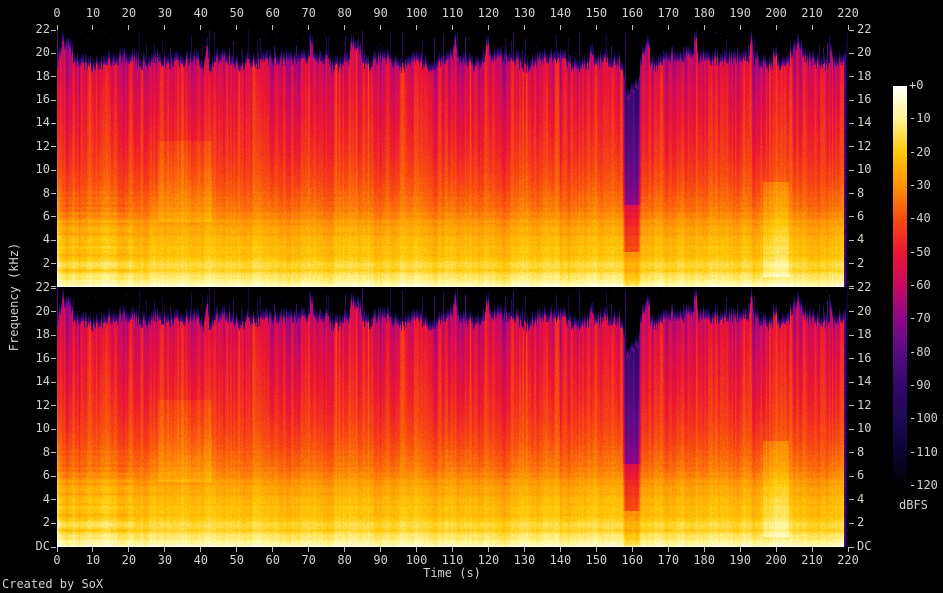 The height and width of the screenshot is (593, 943). What do you see at coordinates (776, 13) in the screenshot?
I see `time-tick-label-top: 200` at bounding box center [776, 13].